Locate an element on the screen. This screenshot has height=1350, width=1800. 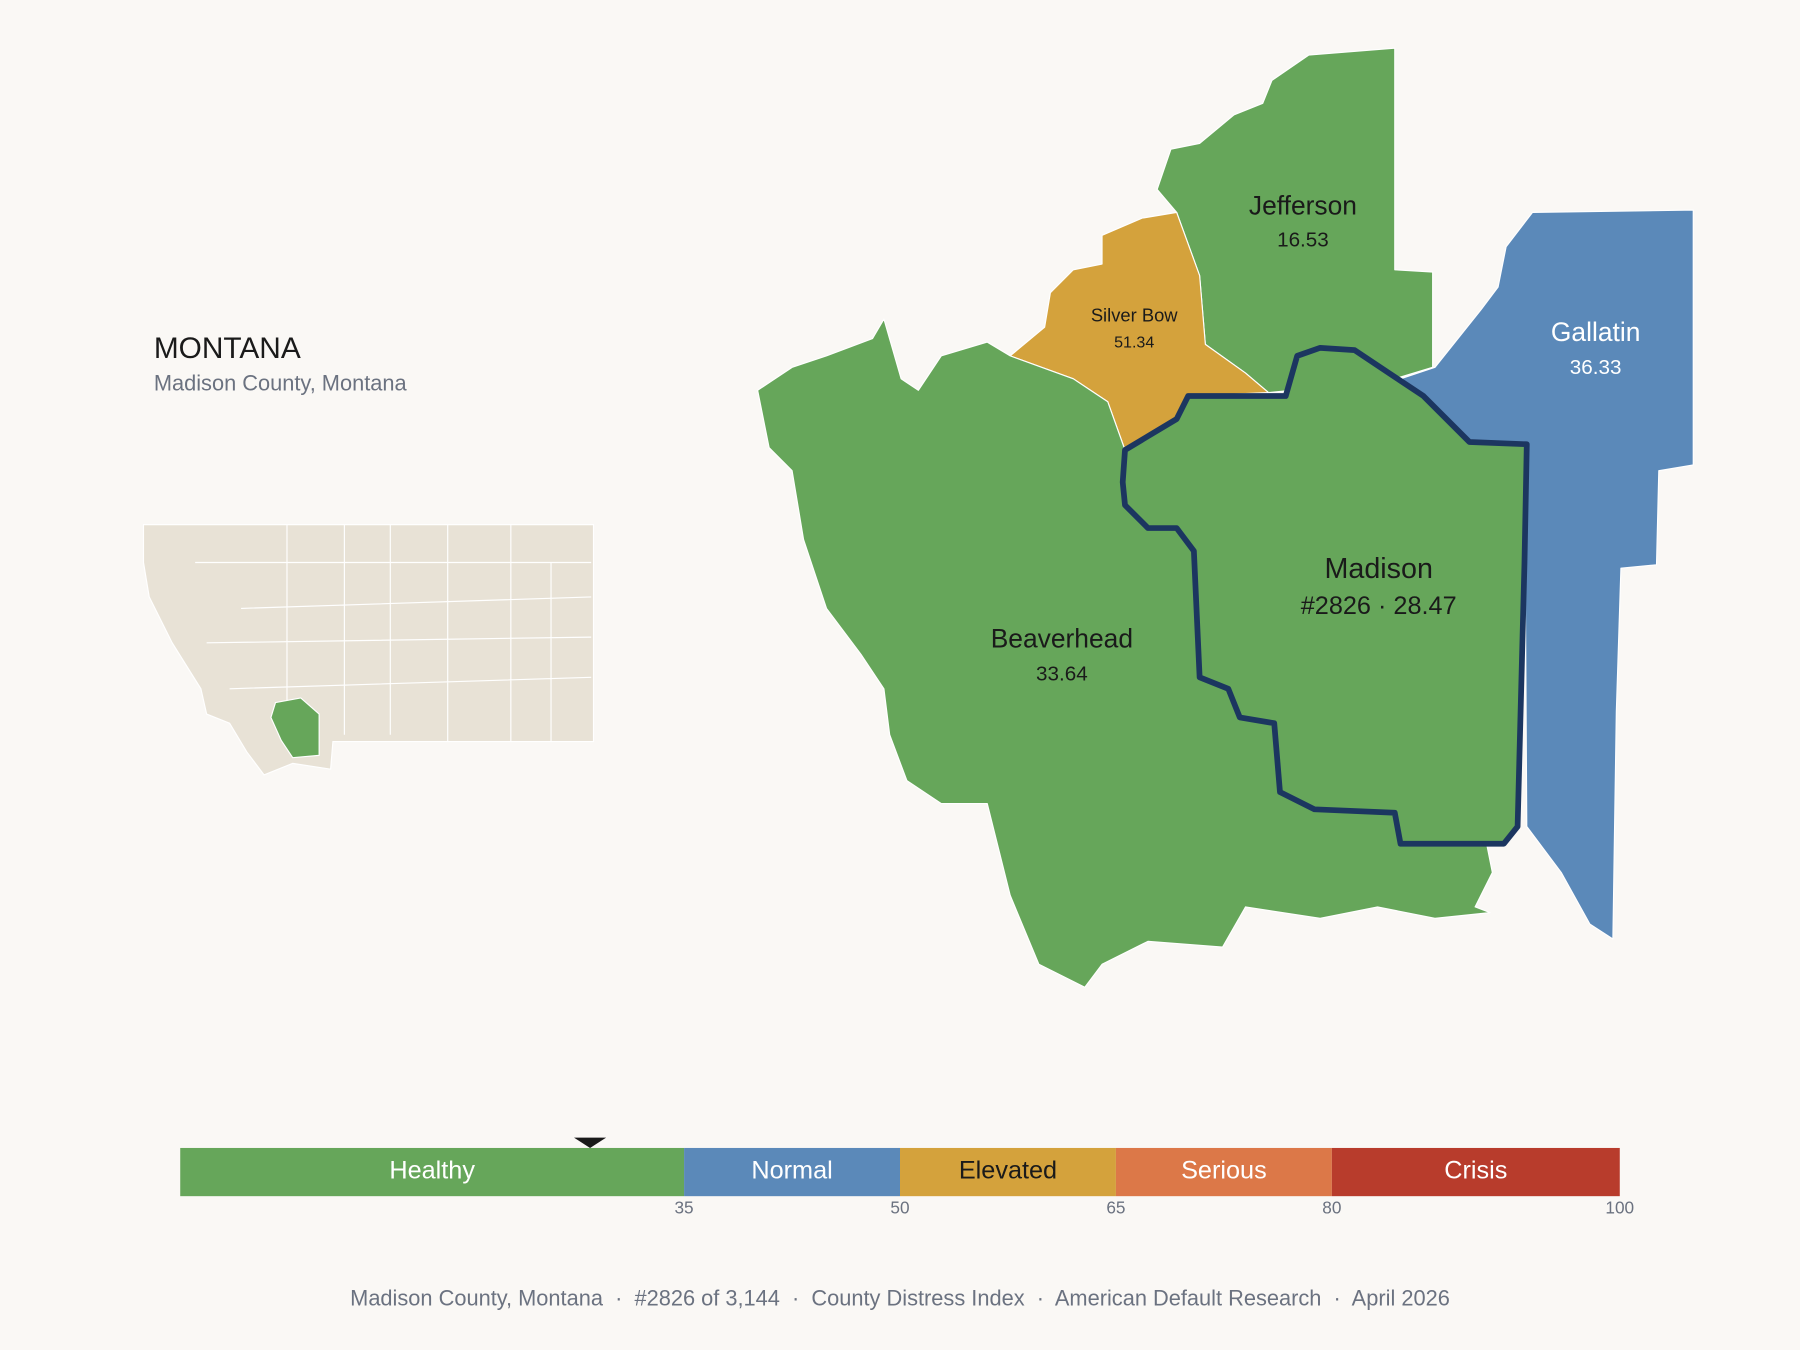
county-name: Silver Bow is located at coordinates (1134, 315).